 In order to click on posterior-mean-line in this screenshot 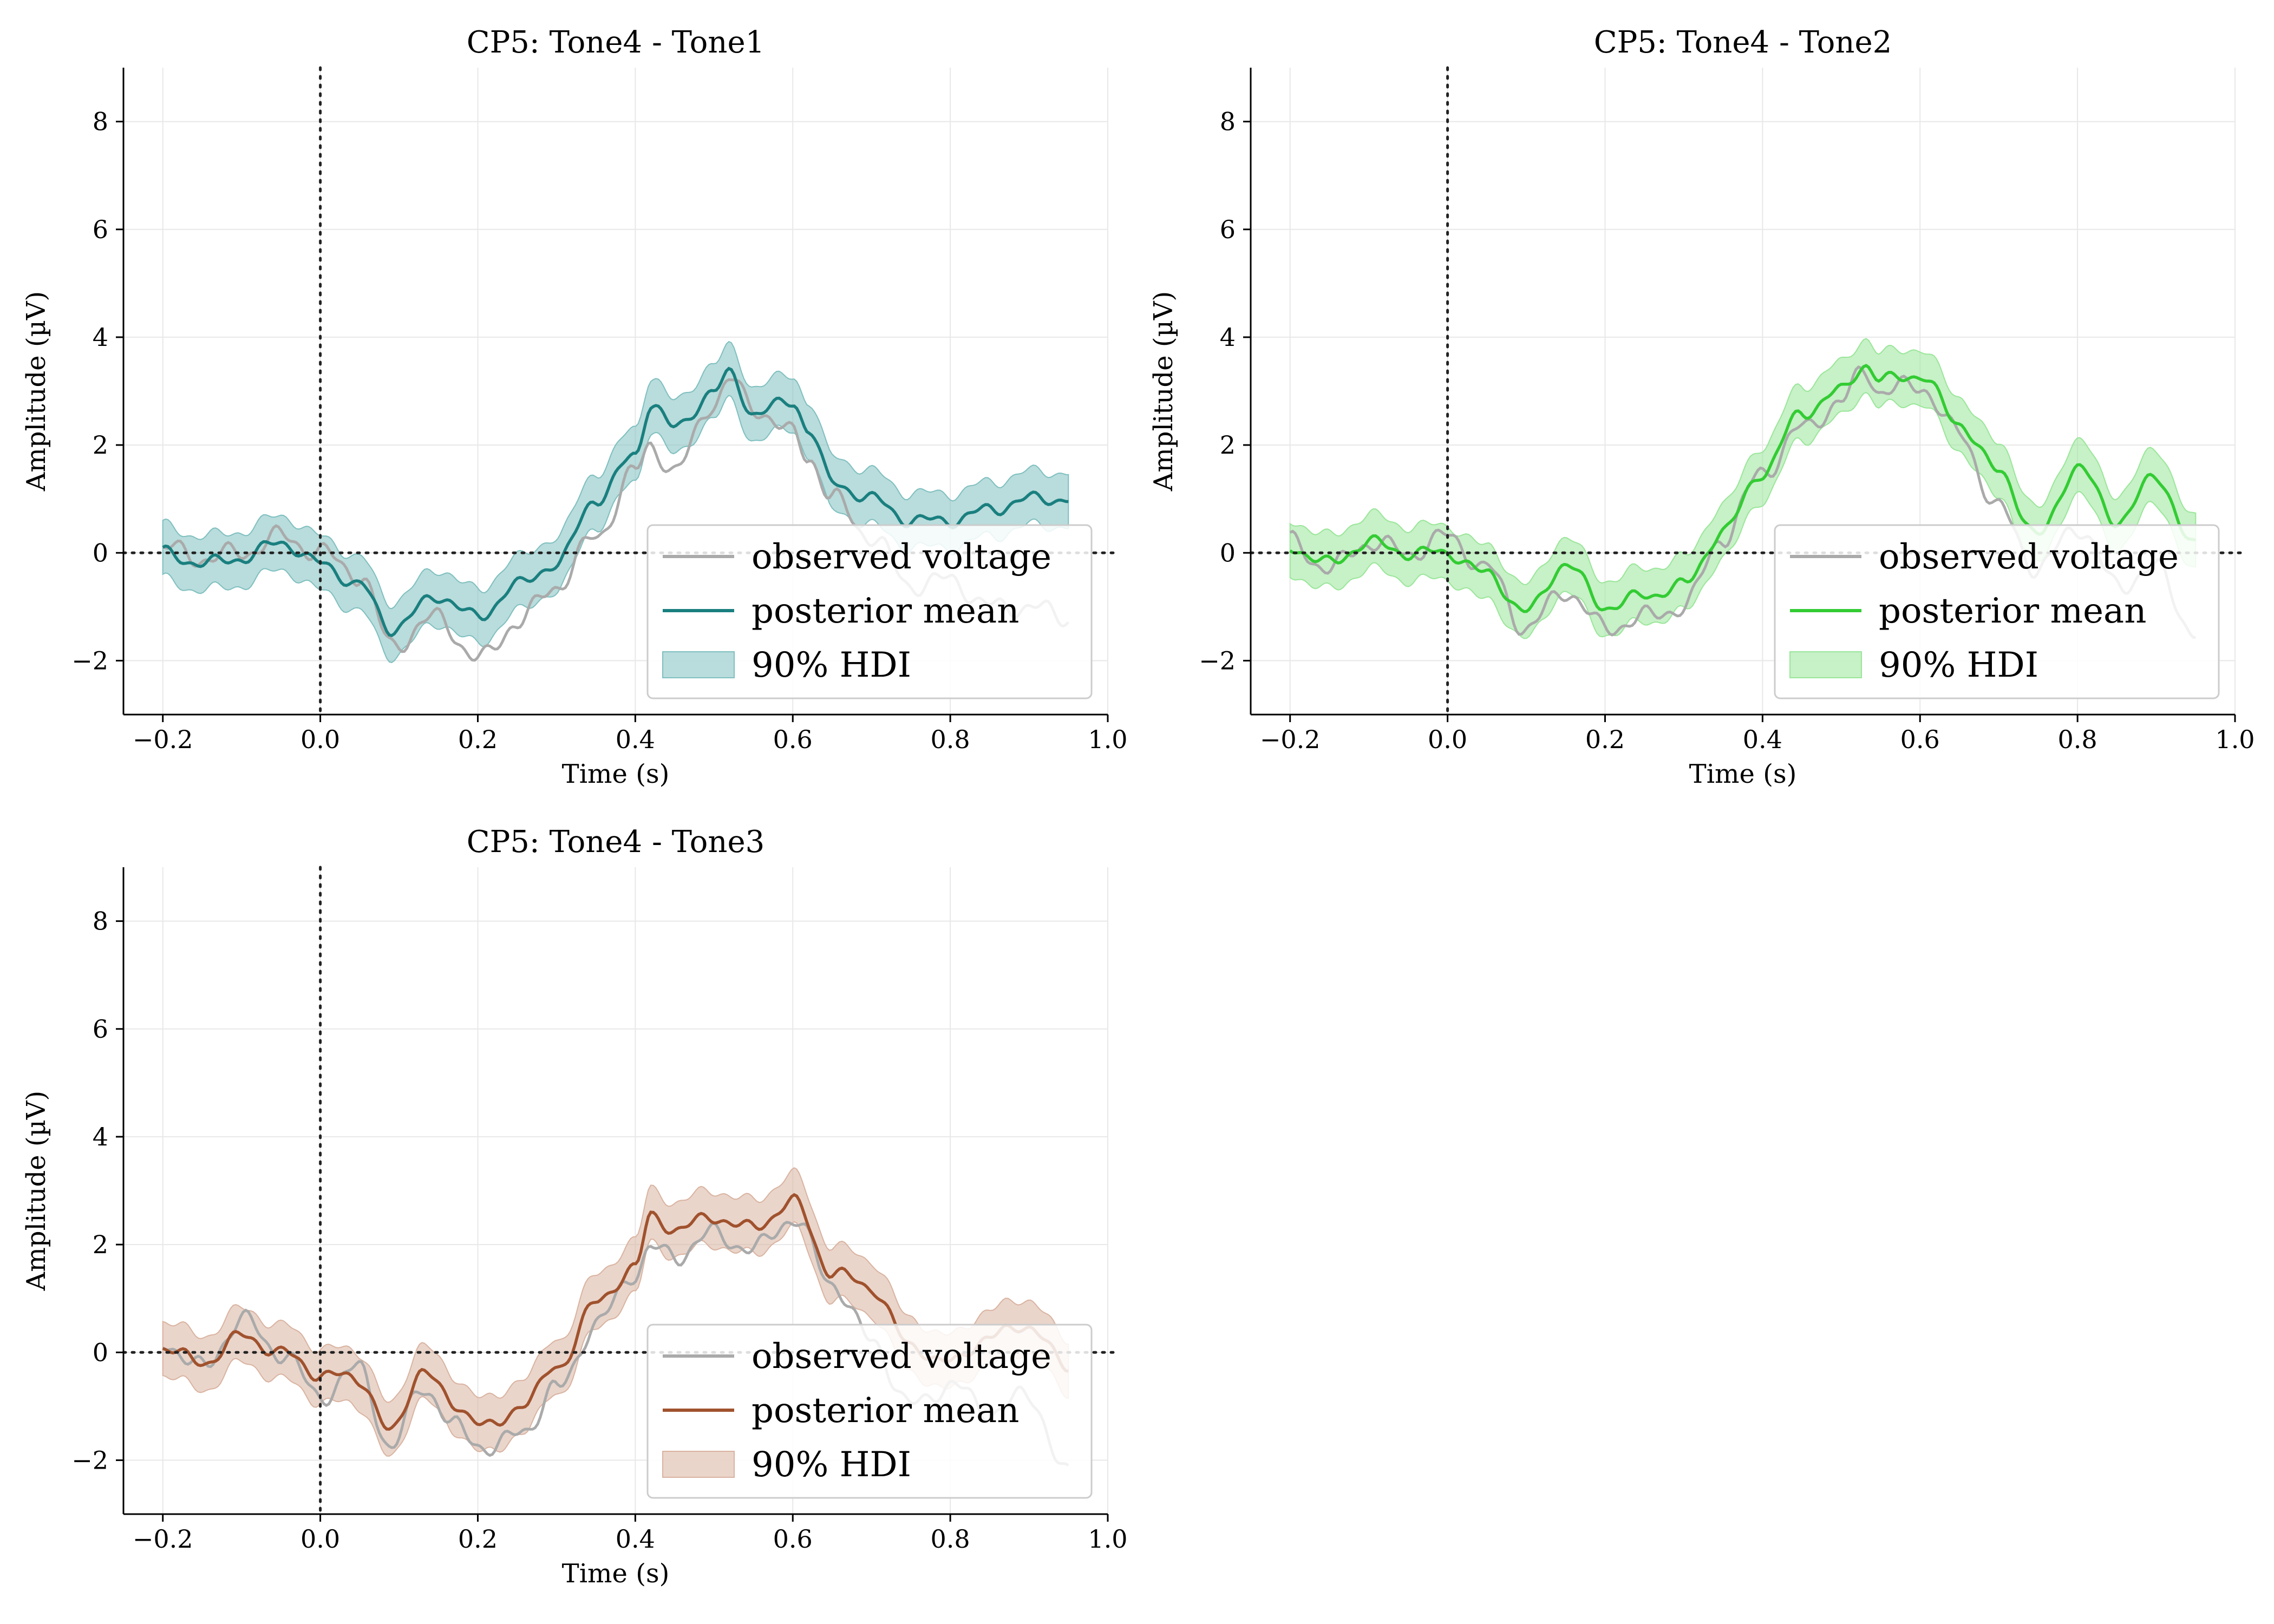, I will do `click(615, 502)`.